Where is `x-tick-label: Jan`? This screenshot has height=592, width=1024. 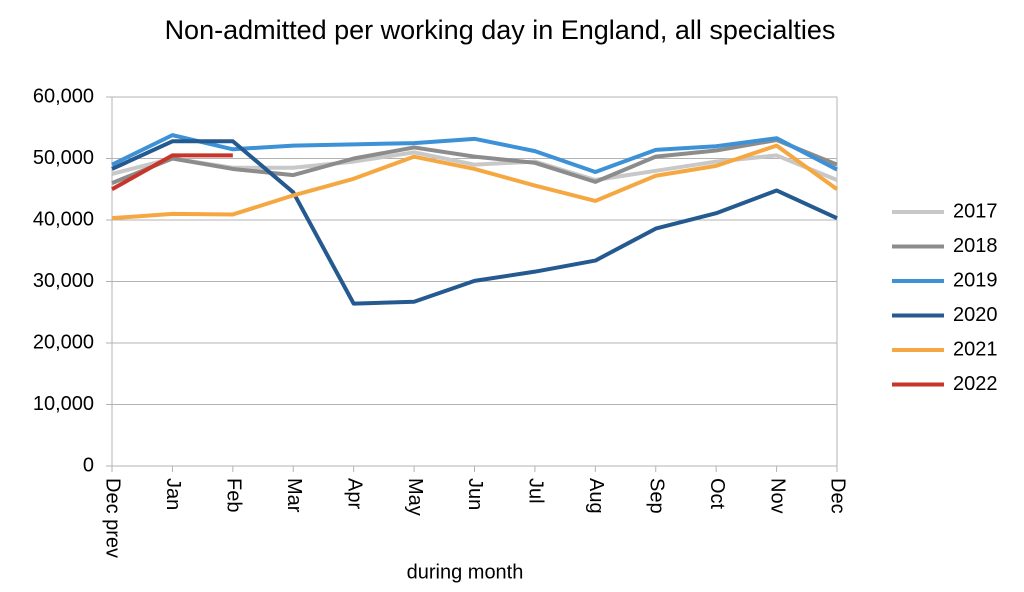 x-tick-label: Jan is located at coordinates (173, 494).